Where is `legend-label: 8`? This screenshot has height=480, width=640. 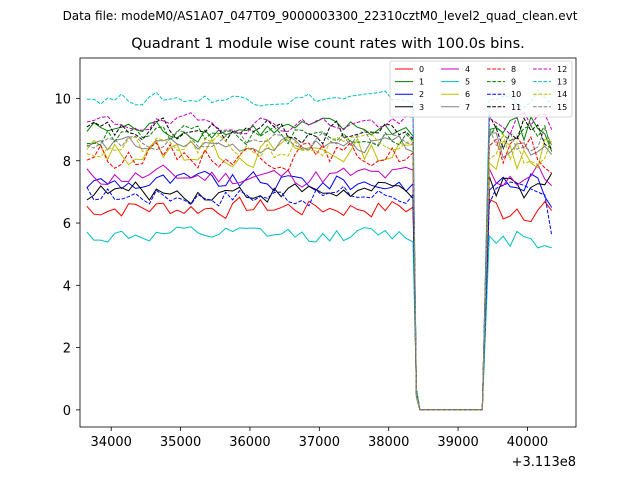
legend-label: 8 is located at coordinates (513, 69).